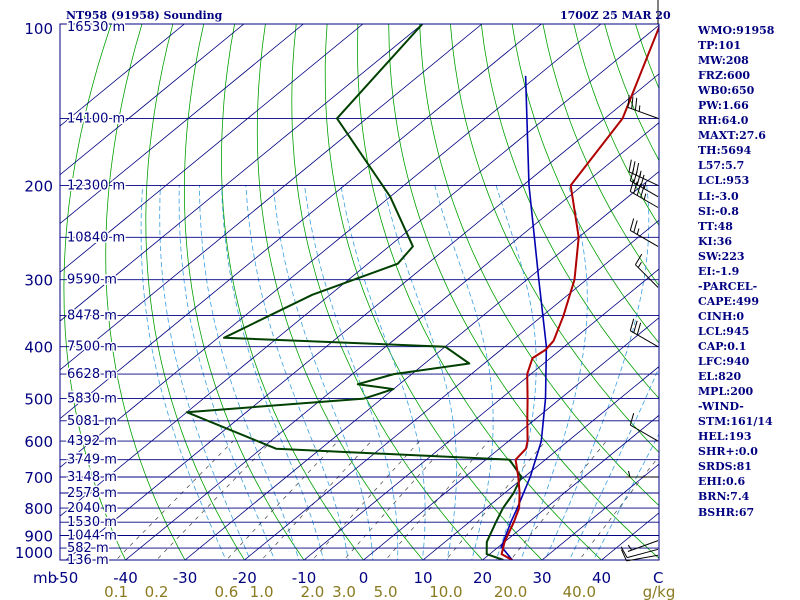 The width and height of the screenshot is (800, 600). What do you see at coordinates (721, 256) in the screenshot?
I see `parameter-item: SW:223` at bounding box center [721, 256].